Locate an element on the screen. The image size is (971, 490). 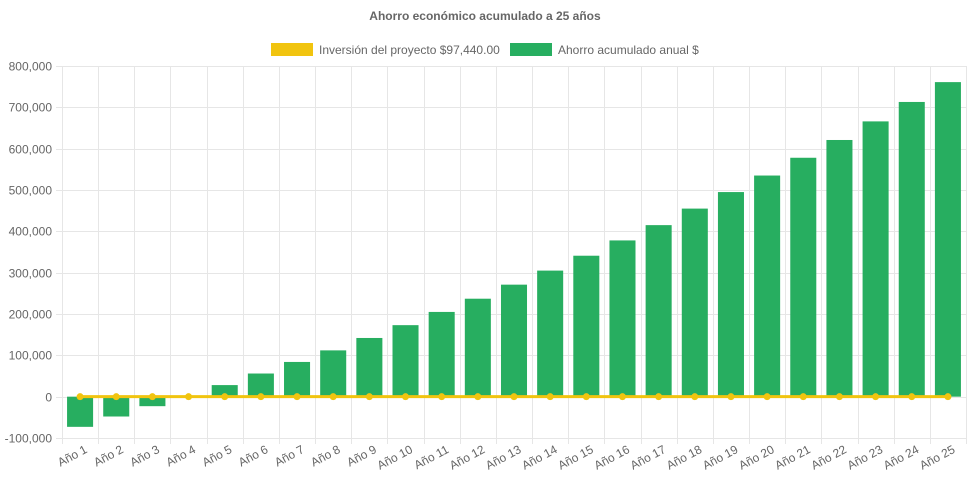
x-tick-label: Año 8 is located at coordinates (325, 455).